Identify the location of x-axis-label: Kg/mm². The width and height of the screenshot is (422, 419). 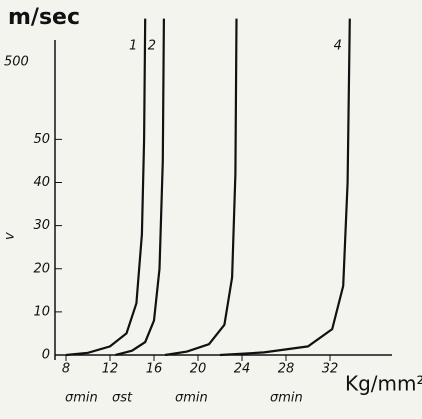
(383, 384).